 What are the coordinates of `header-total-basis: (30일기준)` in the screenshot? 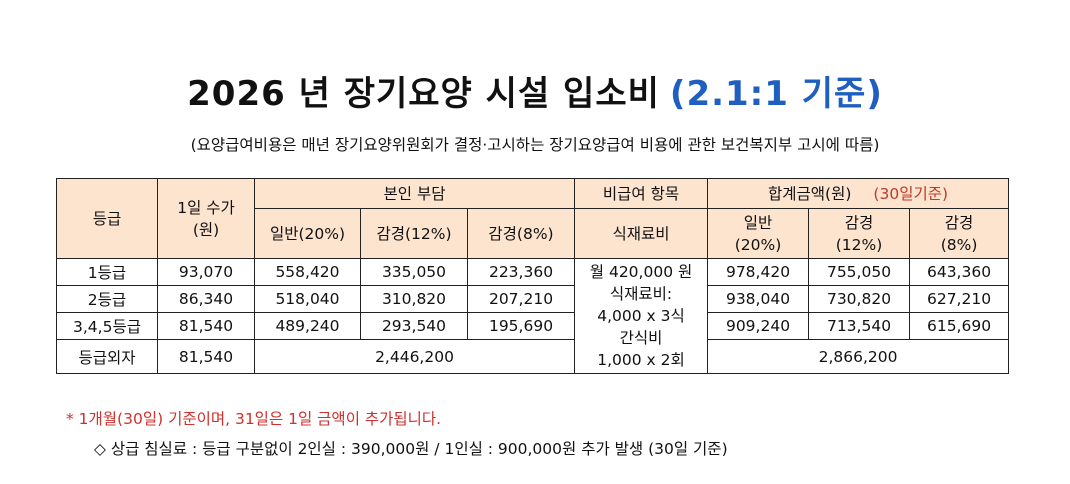 It's located at (911, 193).